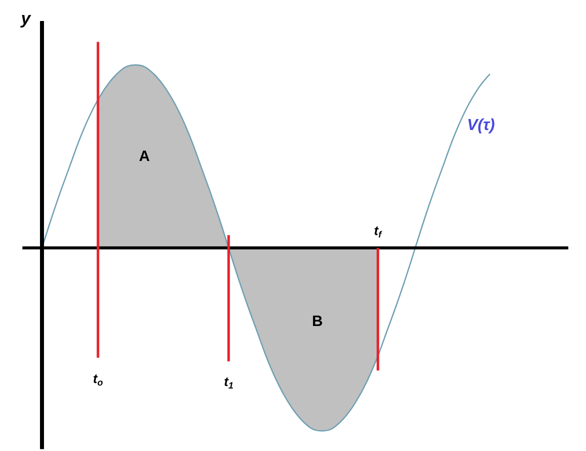 The image size is (586, 451). I want to click on annotation: t$_{o}$, so click(98, 379).